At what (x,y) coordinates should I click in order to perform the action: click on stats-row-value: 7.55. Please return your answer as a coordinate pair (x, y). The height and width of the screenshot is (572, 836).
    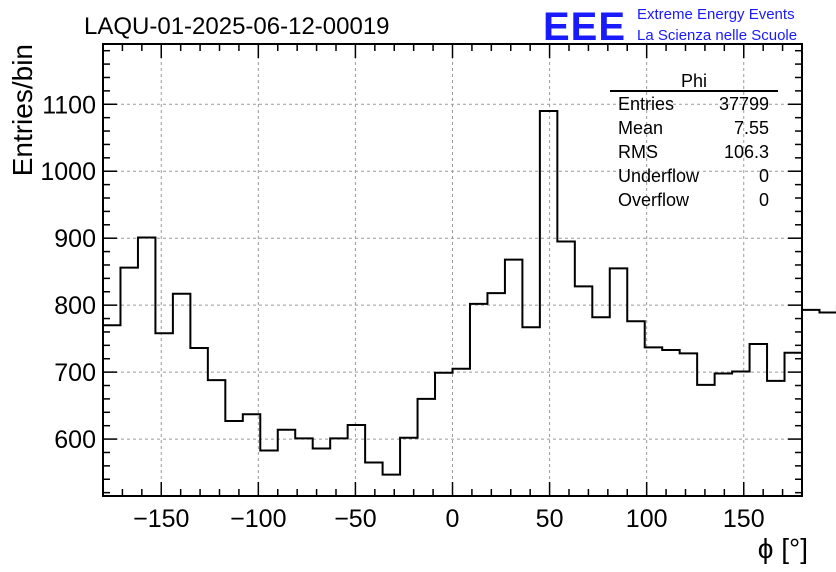
    Looking at the image, I should click on (751, 128).